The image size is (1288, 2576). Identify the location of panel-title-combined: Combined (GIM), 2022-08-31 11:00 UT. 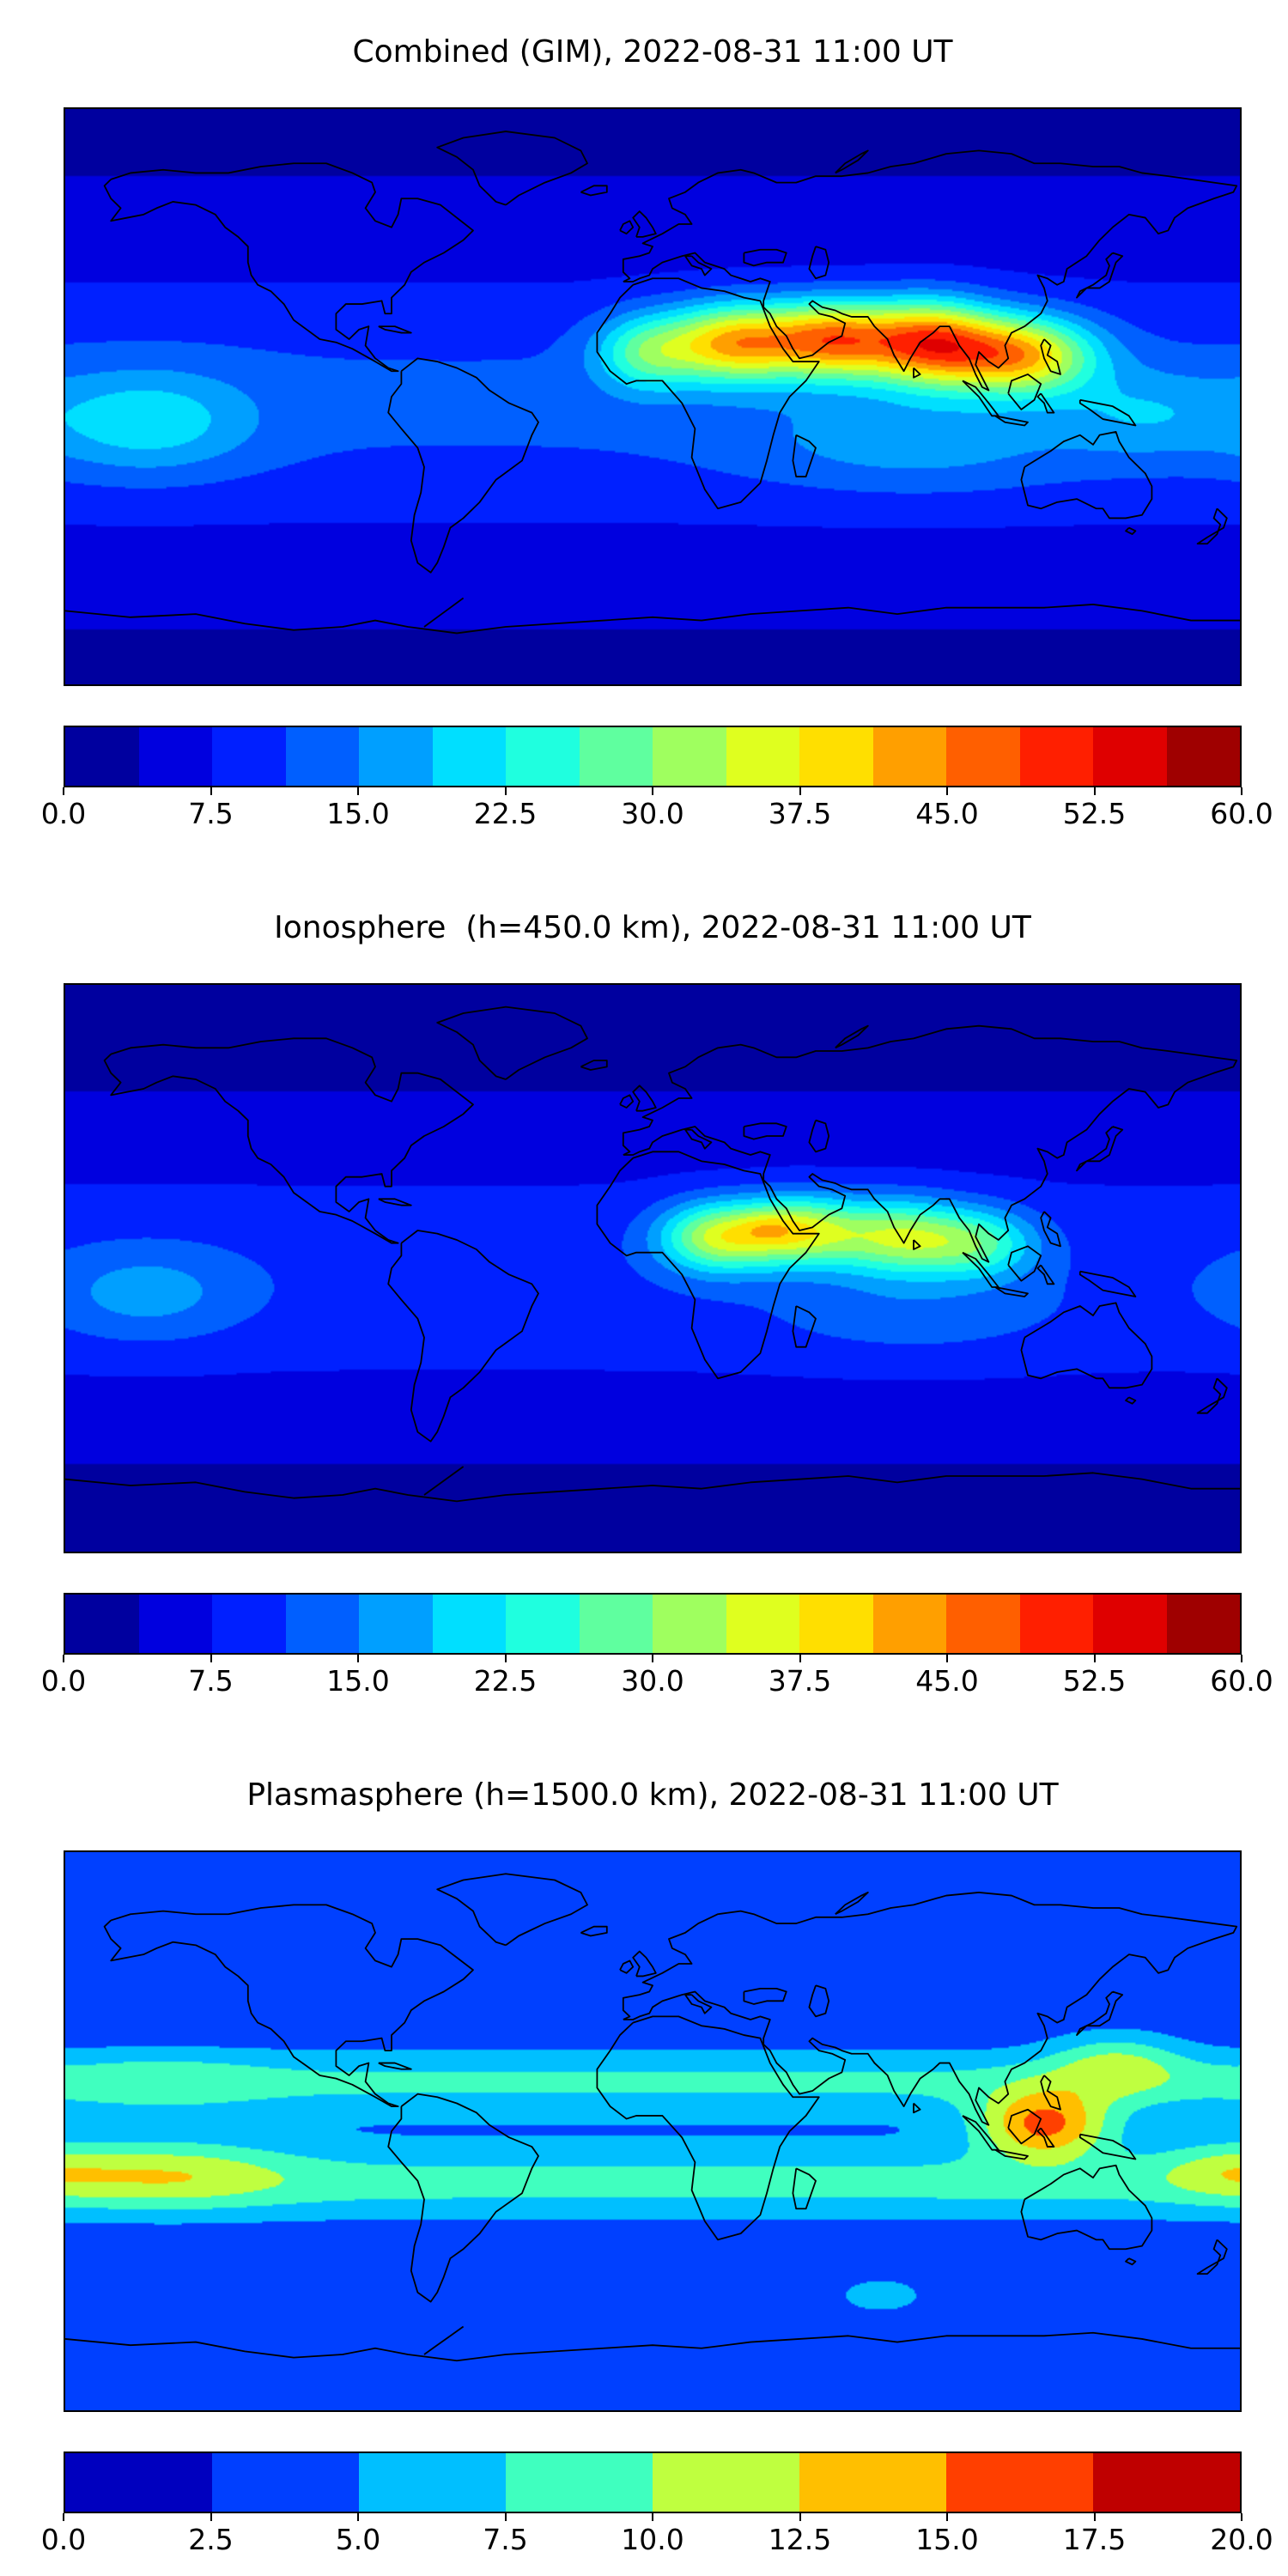
(652, 52).